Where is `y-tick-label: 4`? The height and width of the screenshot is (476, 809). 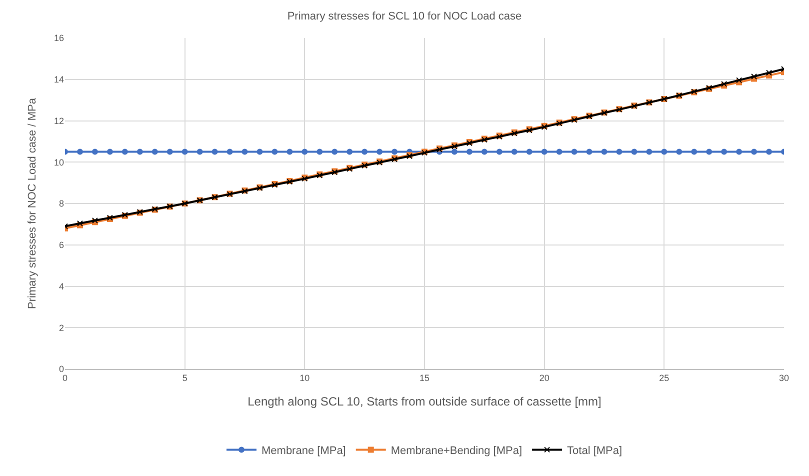 y-tick-label: 4 is located at coordinates (61, 286).